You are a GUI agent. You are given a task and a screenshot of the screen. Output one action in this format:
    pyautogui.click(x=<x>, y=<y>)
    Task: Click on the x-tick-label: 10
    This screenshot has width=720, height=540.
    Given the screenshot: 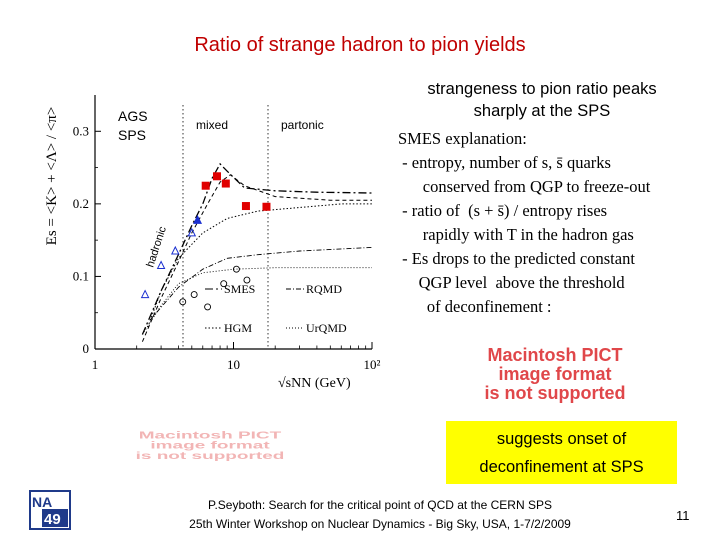 What is the action you would take?
    pyautogui.click(x=233, y=364)
    